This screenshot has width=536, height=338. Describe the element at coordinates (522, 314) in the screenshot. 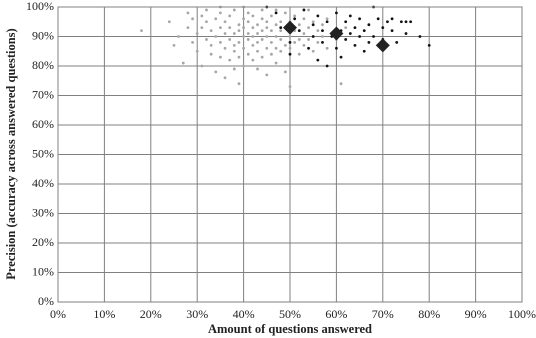

I see `x-tick-label: 100%` at that location.